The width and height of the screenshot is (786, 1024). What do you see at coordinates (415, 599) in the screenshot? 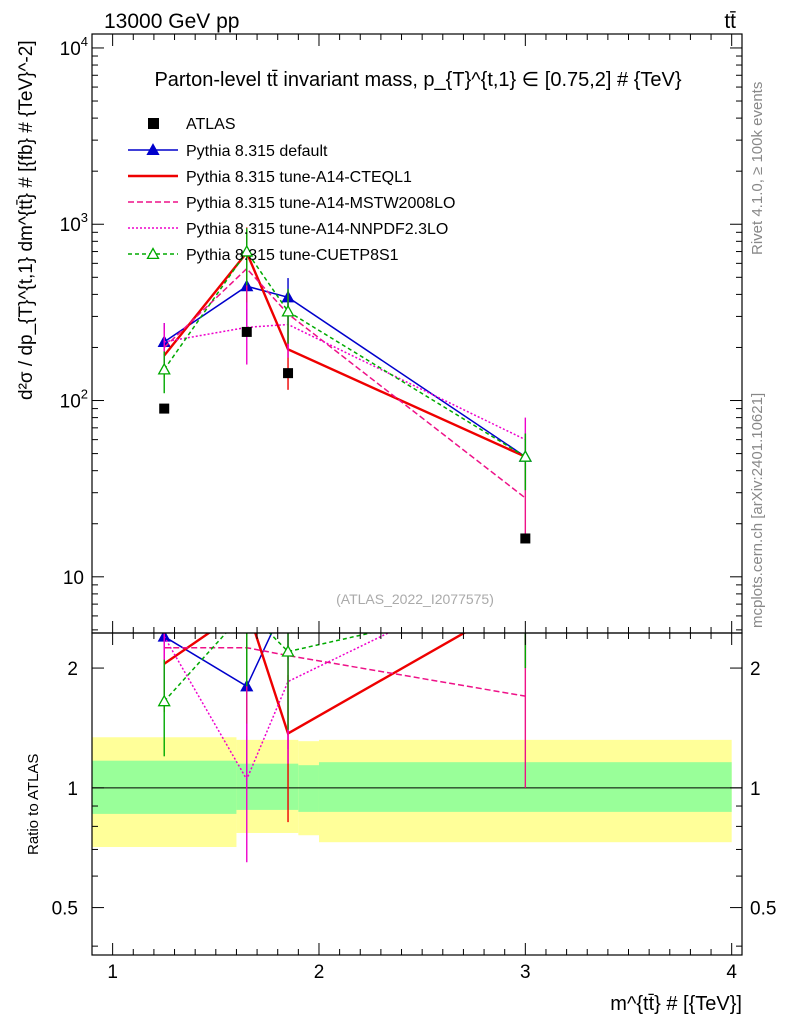
I see `watermark: (ATLAS_2022_I2077575)` at bounding box center [415, 599].